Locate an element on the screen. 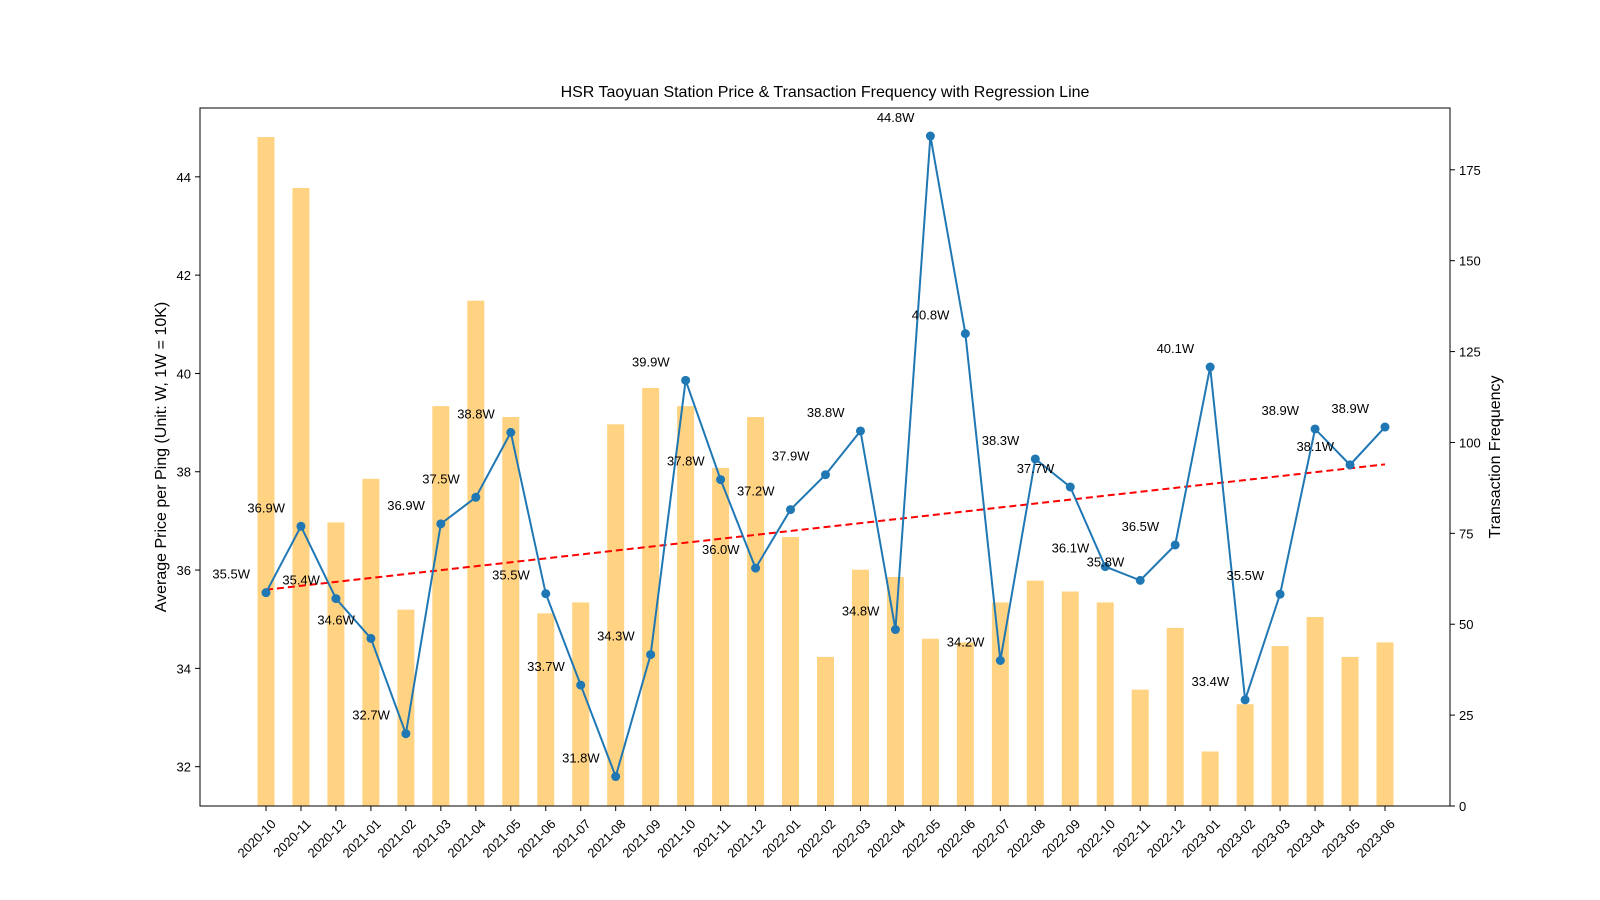 The height and width of the screenshot is (900, 1600). y-left-tick-label: 32 is located at coordinates (184, 767).